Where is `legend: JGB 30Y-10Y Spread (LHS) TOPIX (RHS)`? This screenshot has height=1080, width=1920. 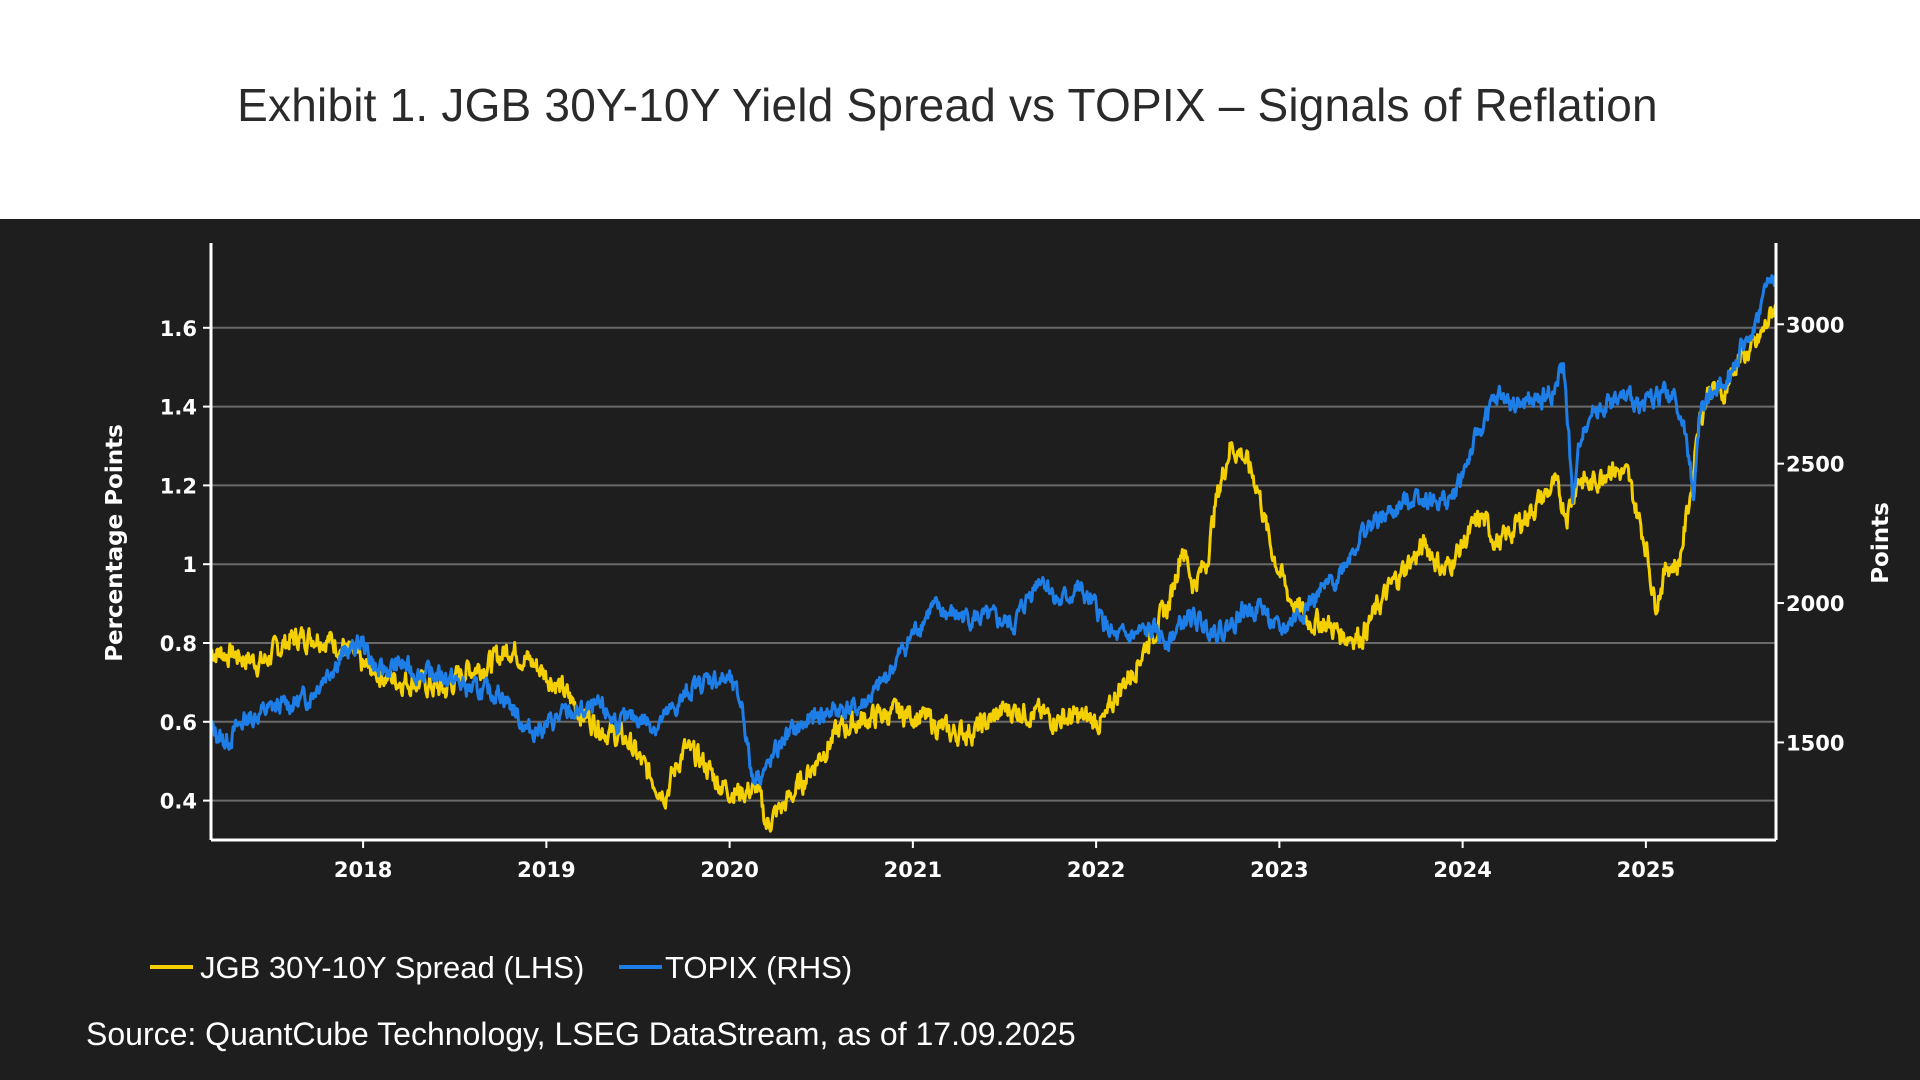 legend: JGB 30Y-10Y Spread (LHS) TOPIX (RHS) is located at coordinates (501, 967).